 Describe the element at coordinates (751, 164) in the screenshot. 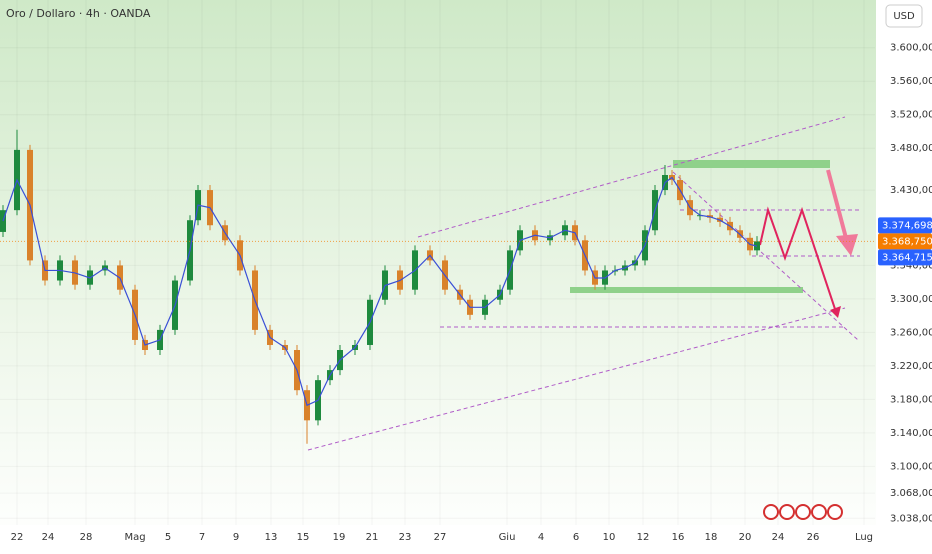

I see `resistance-zone` at that location.